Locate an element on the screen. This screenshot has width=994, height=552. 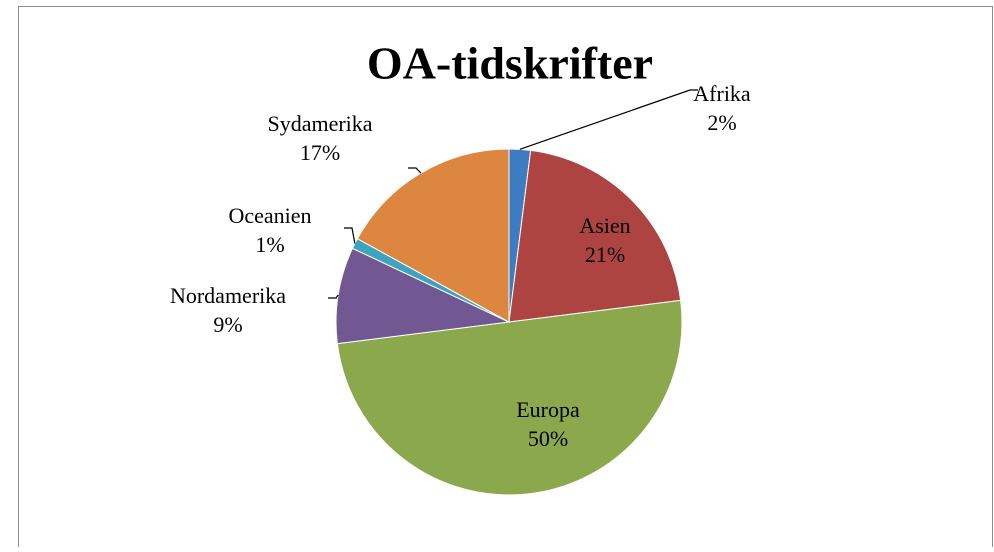
slice-label: Asien is located at coordinates (604, 225).